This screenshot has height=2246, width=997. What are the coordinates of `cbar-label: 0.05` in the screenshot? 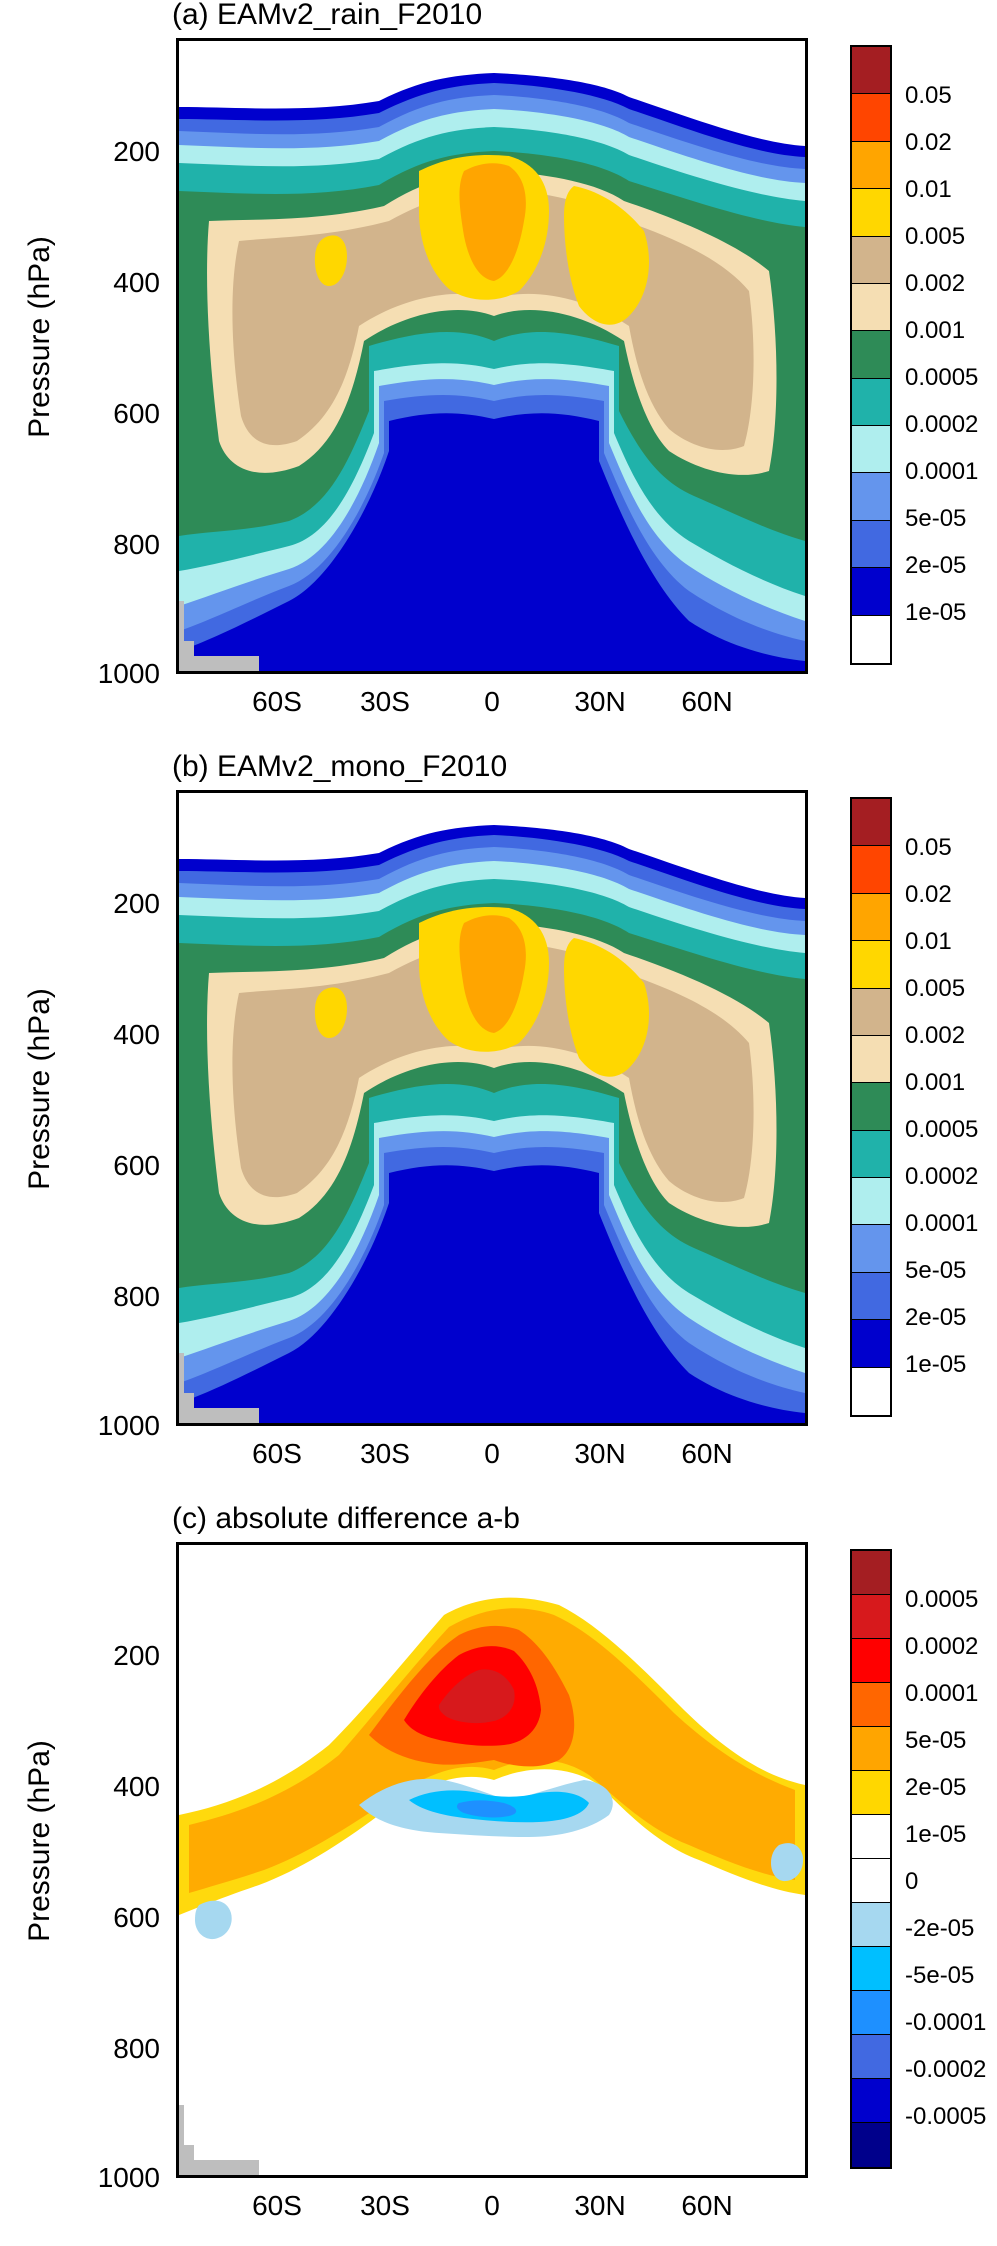 It's located at (928, 847).